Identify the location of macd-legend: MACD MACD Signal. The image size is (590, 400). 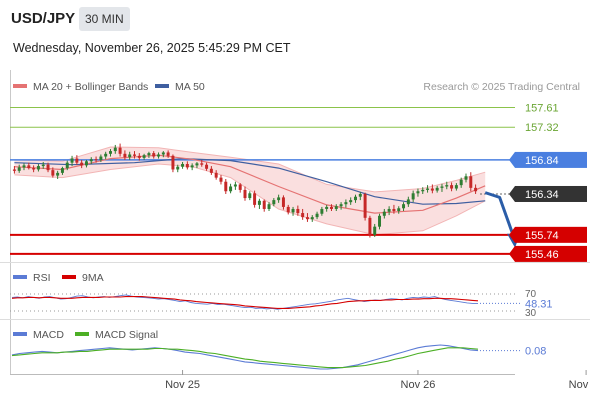
(85, 335).